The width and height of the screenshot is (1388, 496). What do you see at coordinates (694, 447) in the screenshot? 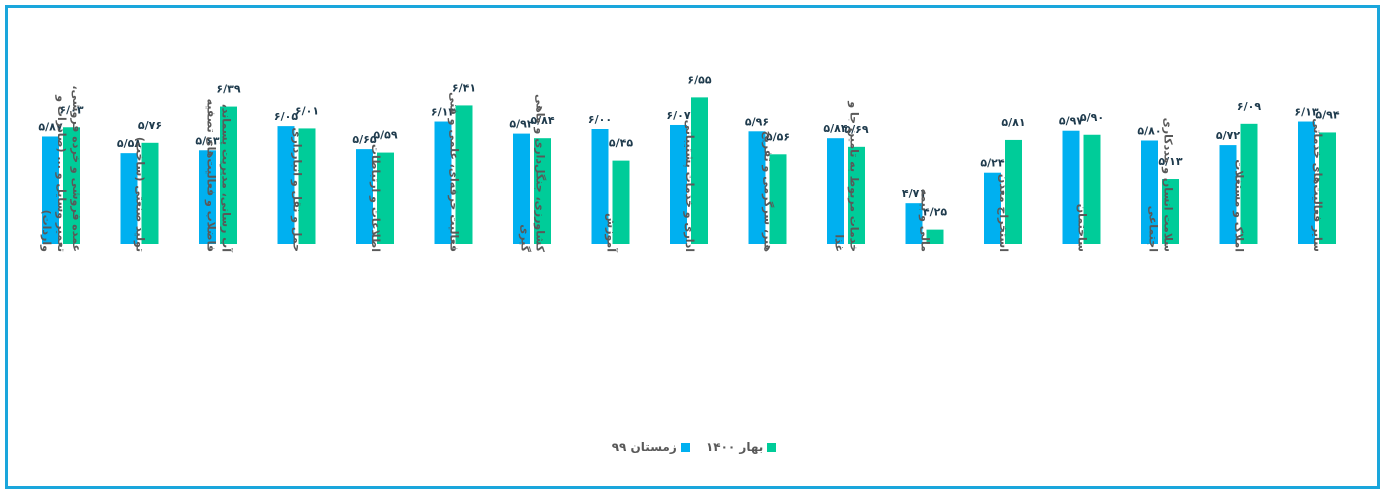
I see `legend: بهار ۱۴۰۰ زمستان ۹۹` at bounding box center [694, 447].